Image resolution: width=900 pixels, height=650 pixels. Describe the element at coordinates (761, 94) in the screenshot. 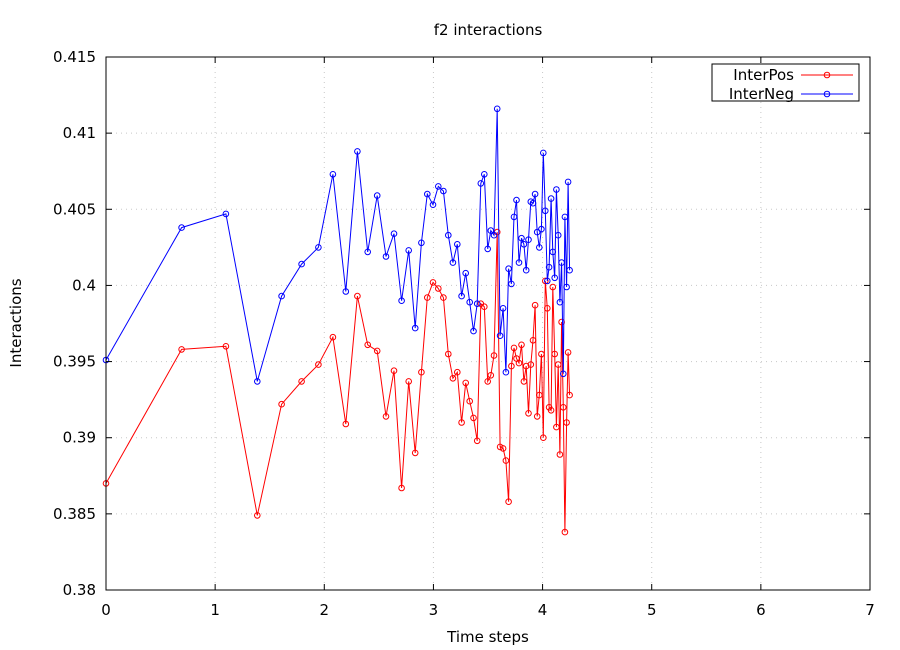

I see `legend-label: InterNeg` at that location.